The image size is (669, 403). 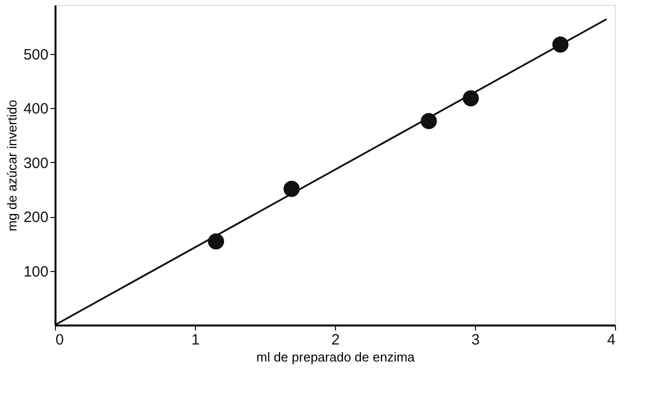 What do you see at coordinates (35, 217) in the screenshot?
I see `y-tick-label: 200` at bounding box center [35, 217].